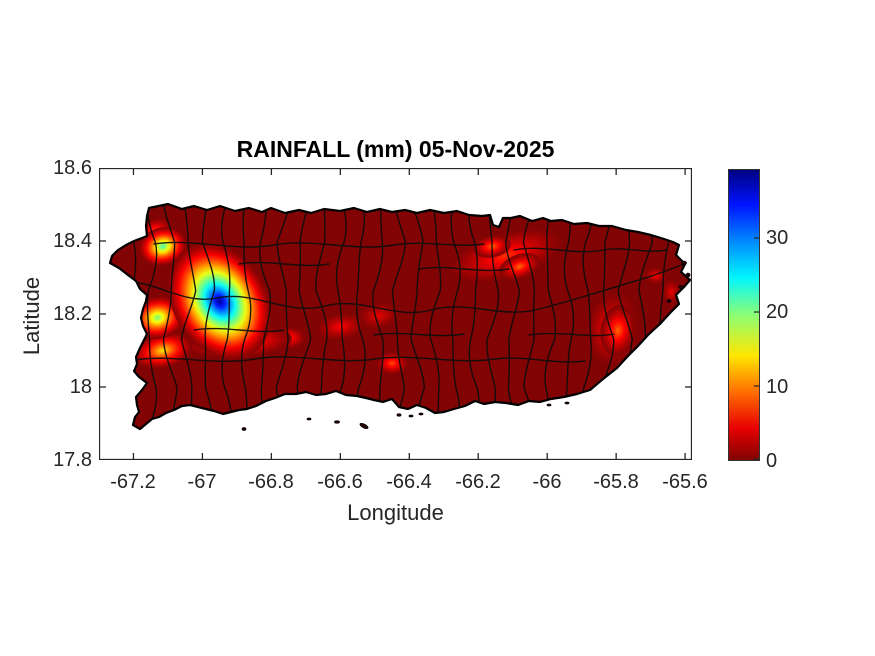  What do you see at coordinates (466, 345) in the screenshot?
I see `offshore-cays` at bounding box center [466, 345].